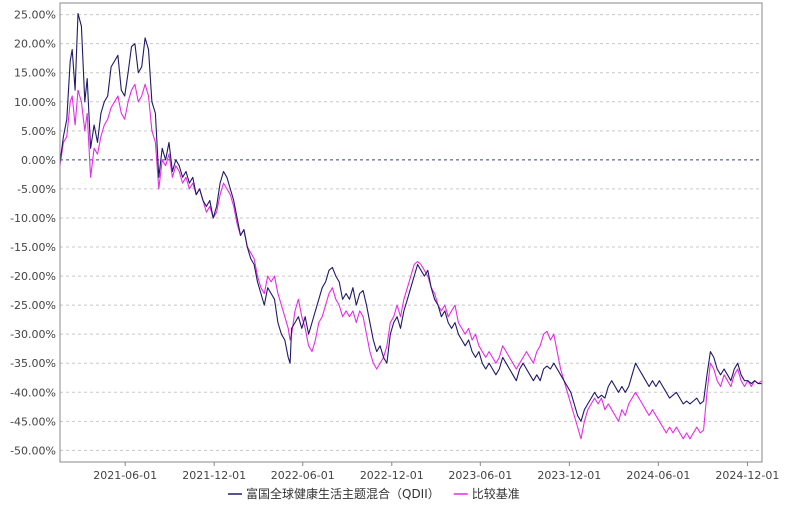 Image resolution: width=800 pixels, height=516 pixels. What do you see at coordinates (747, 475) in the screenshot?
I see `x-tick-label: 2024-12-01` at bounding box center [747, 475].